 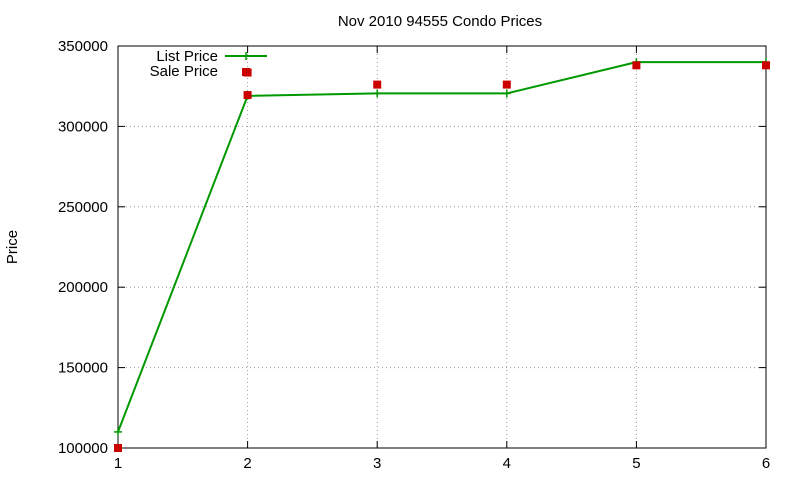 I want to click on chart-title: Nov 2010 94555 Condo Prices, so click(x=440, y=21).